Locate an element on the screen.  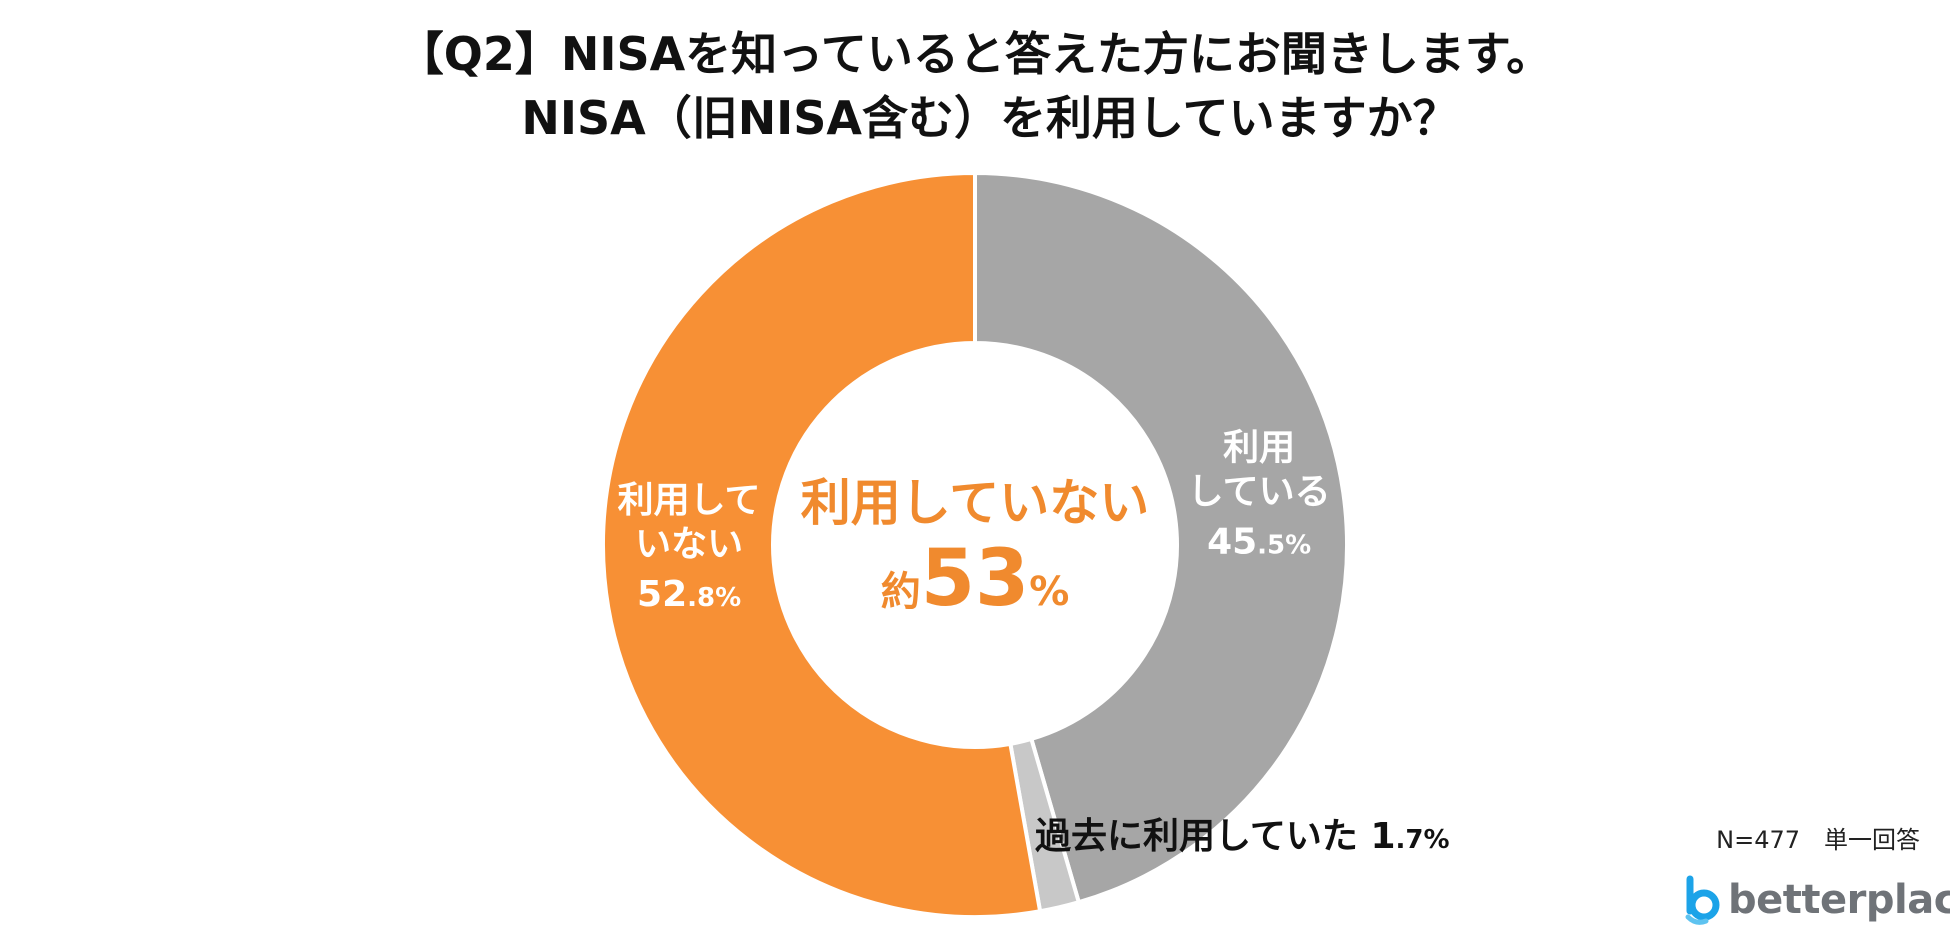
chart-title-line2: NISA（旧NISA含む）を利用していますか？ is located at coordinates (990, 118).